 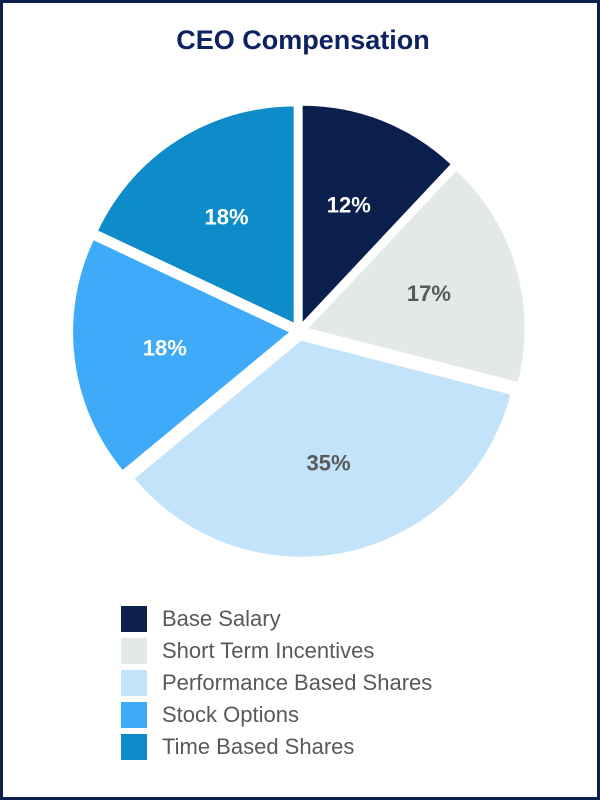 What do you see at coordinates (376, 213) in the screenshot?
I see `pie-slice-base-salary` at bounding box center [376, 213].